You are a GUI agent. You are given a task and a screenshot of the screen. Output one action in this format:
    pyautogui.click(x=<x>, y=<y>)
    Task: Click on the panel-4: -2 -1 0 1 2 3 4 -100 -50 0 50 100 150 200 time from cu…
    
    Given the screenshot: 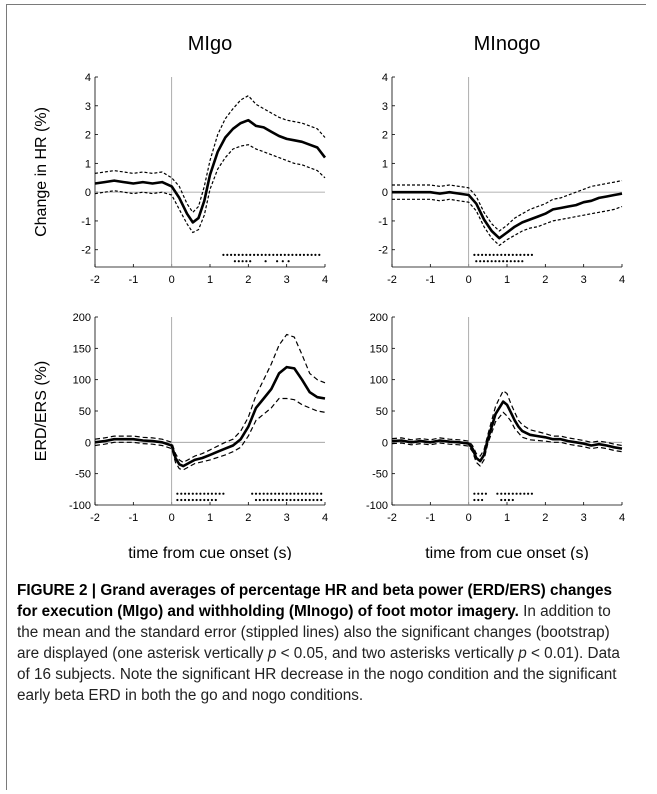 What is the action you would take?
    pyautogui.click(x=495, y=436)
    